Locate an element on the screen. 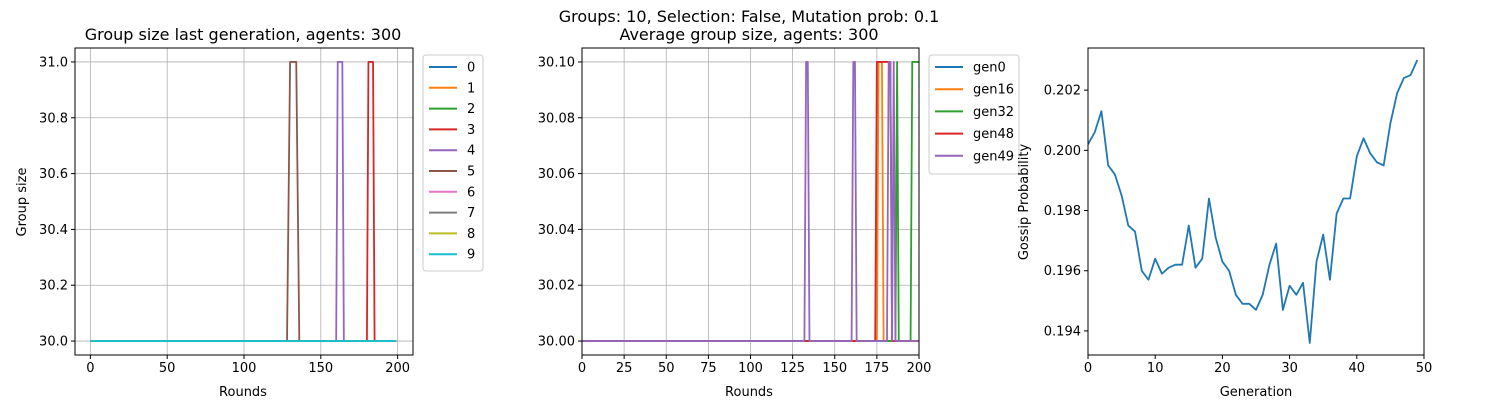 This screenshot has height=400, width=1500. x-tick-label: 175 is located at coordinates (876, 368).